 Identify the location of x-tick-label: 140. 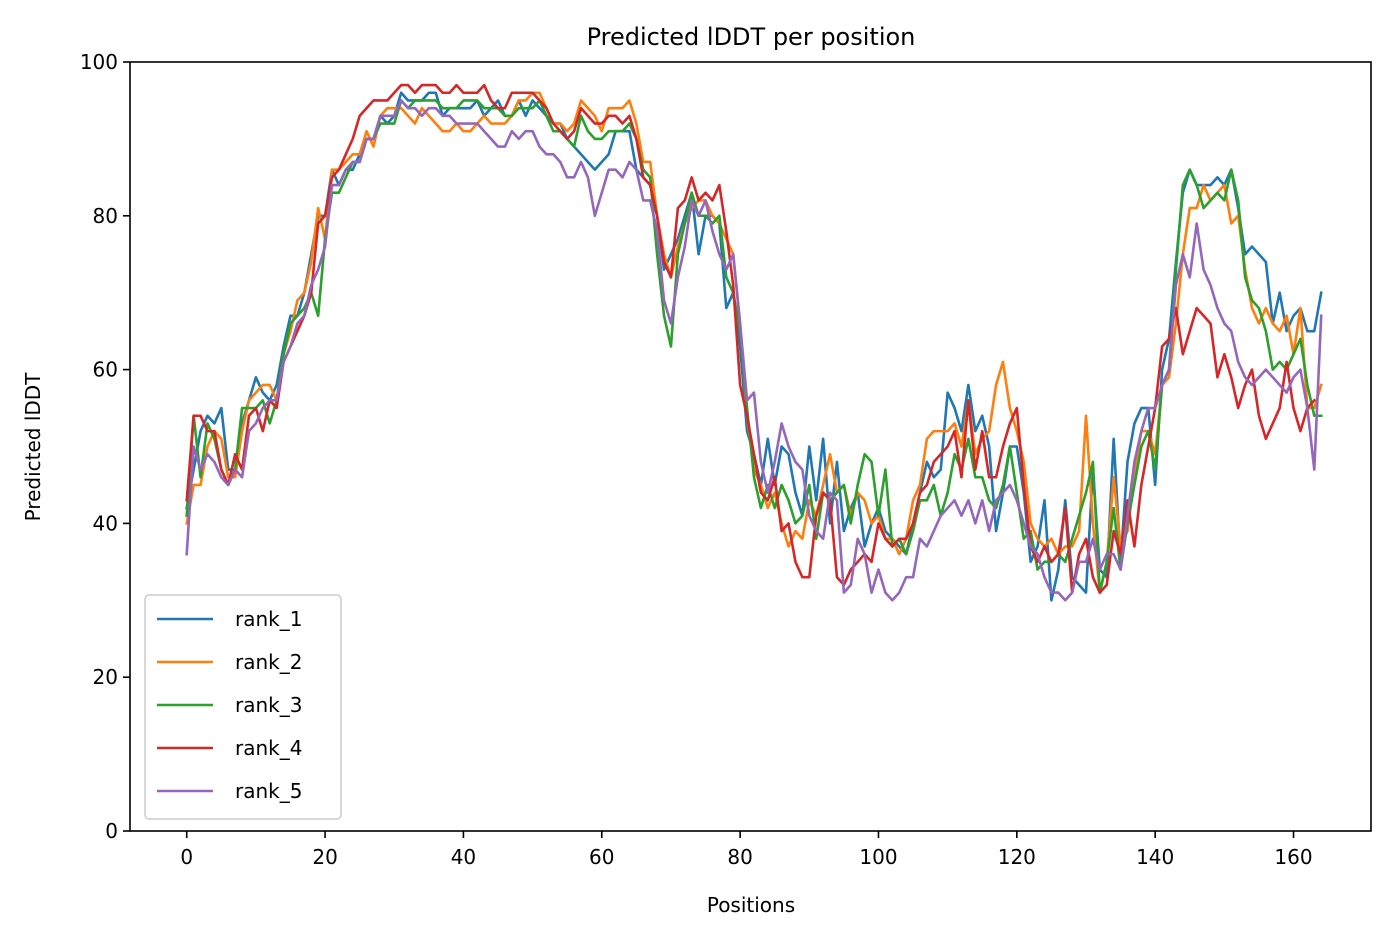
(1155, 857).